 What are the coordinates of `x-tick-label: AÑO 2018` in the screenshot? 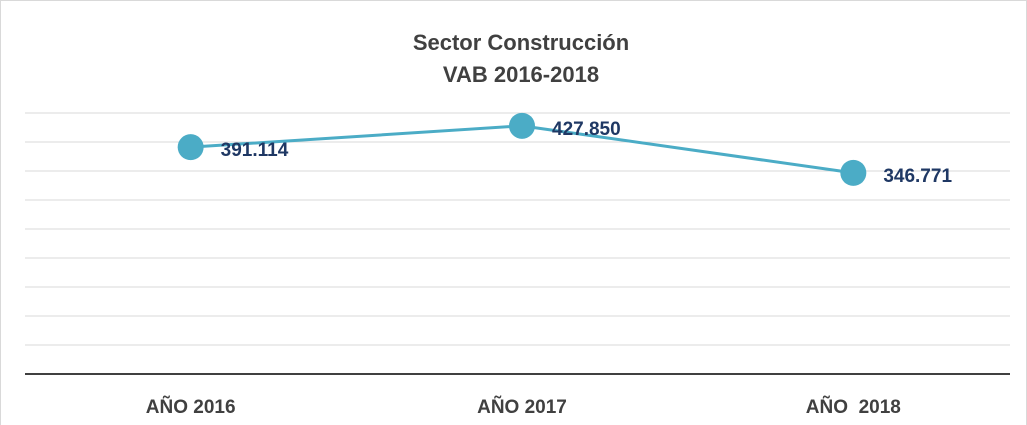 It's located at (853, 407).